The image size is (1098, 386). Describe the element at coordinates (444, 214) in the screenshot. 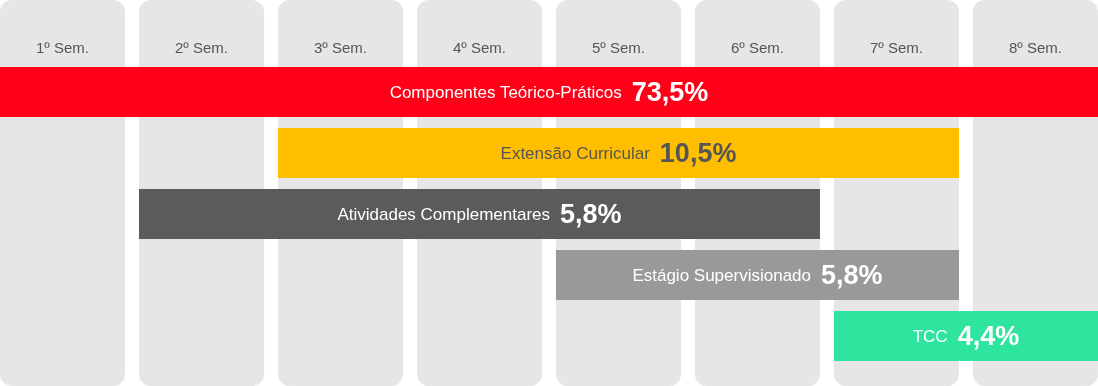

I see `y-tick-label: Atividades Complementares` at that location.